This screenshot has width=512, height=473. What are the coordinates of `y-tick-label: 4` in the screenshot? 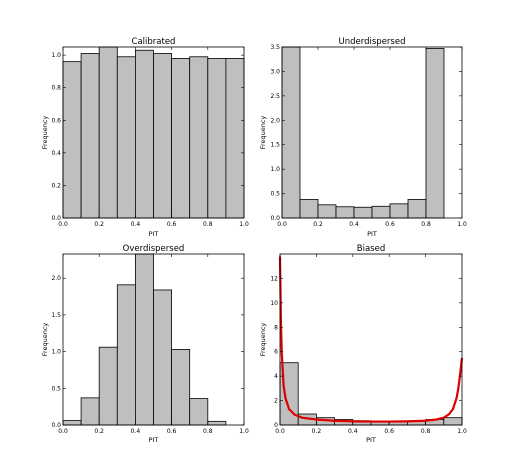 It's located at (276, 376).